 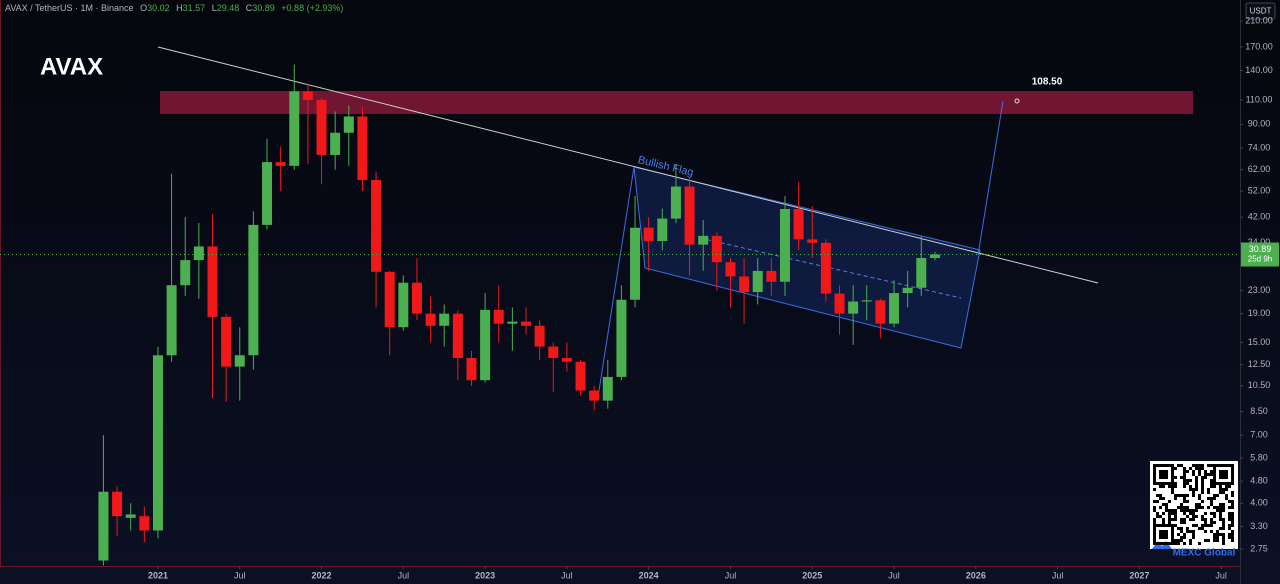 I want to click on x-tick-label: 2027, so click(x=1139, y=575).